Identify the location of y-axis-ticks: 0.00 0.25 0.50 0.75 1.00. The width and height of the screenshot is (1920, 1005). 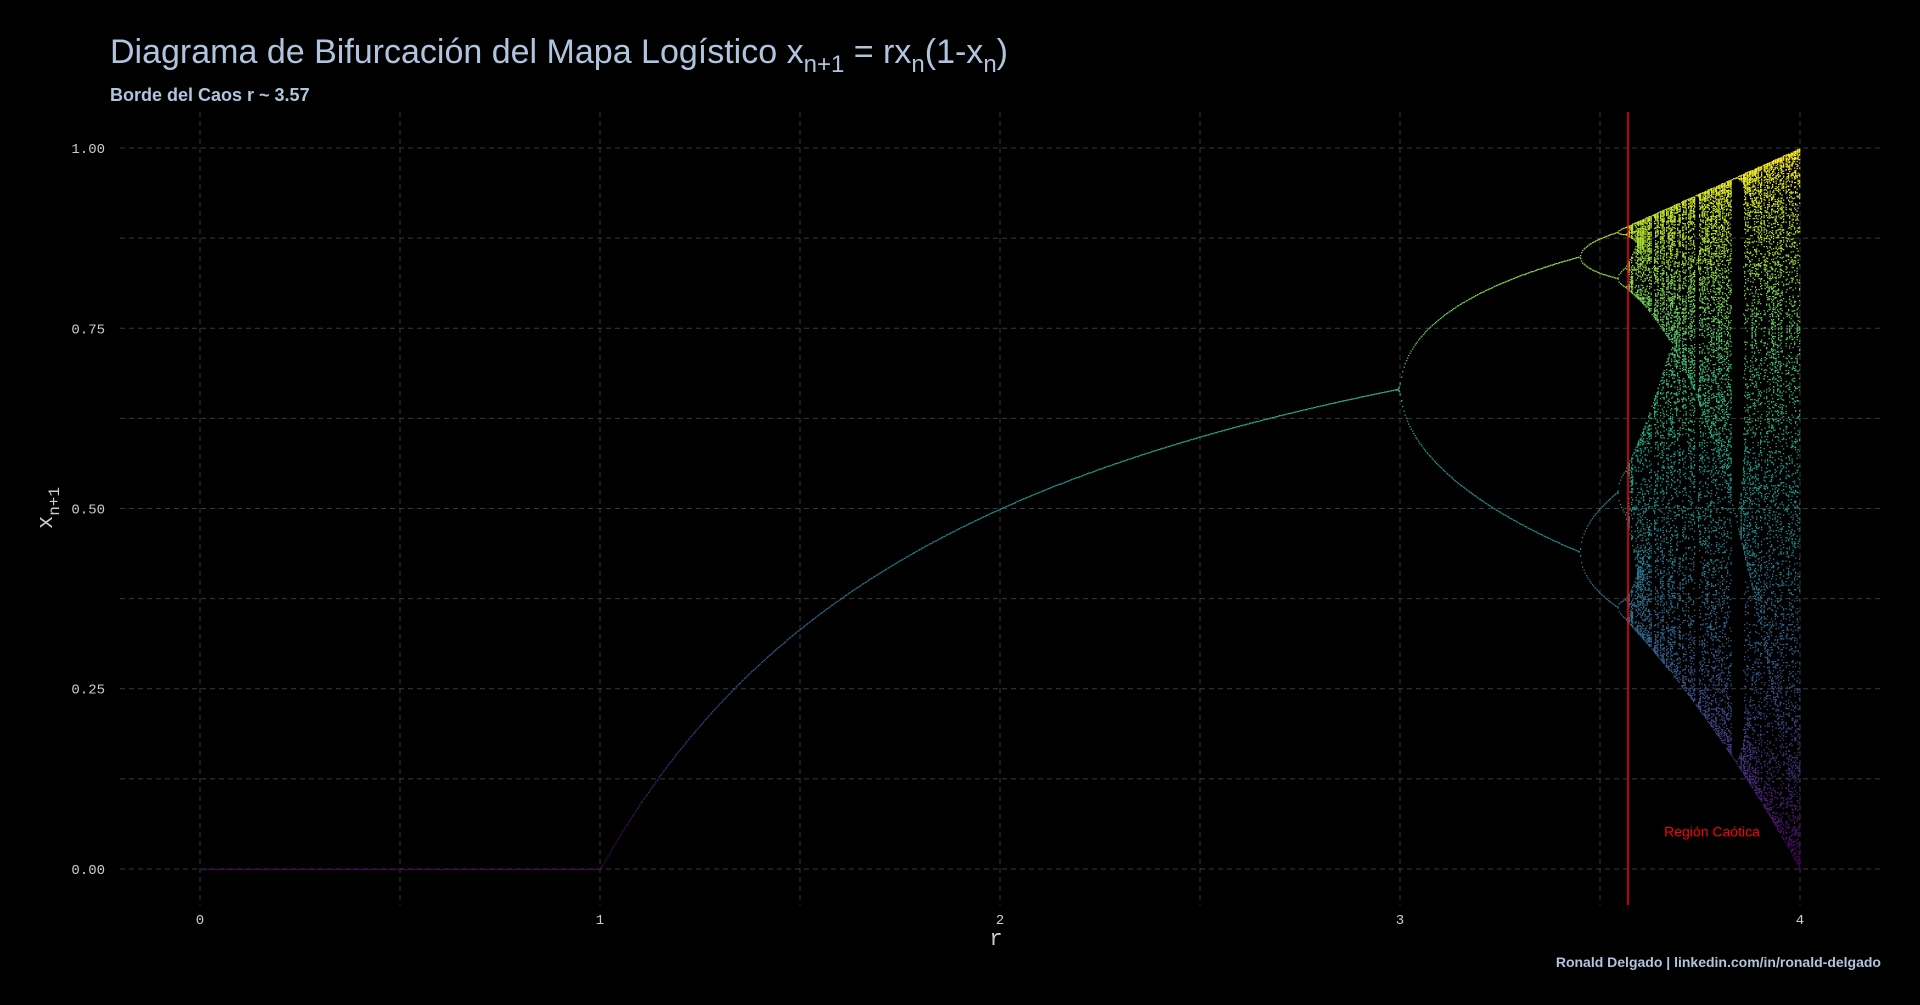
(88, 510).